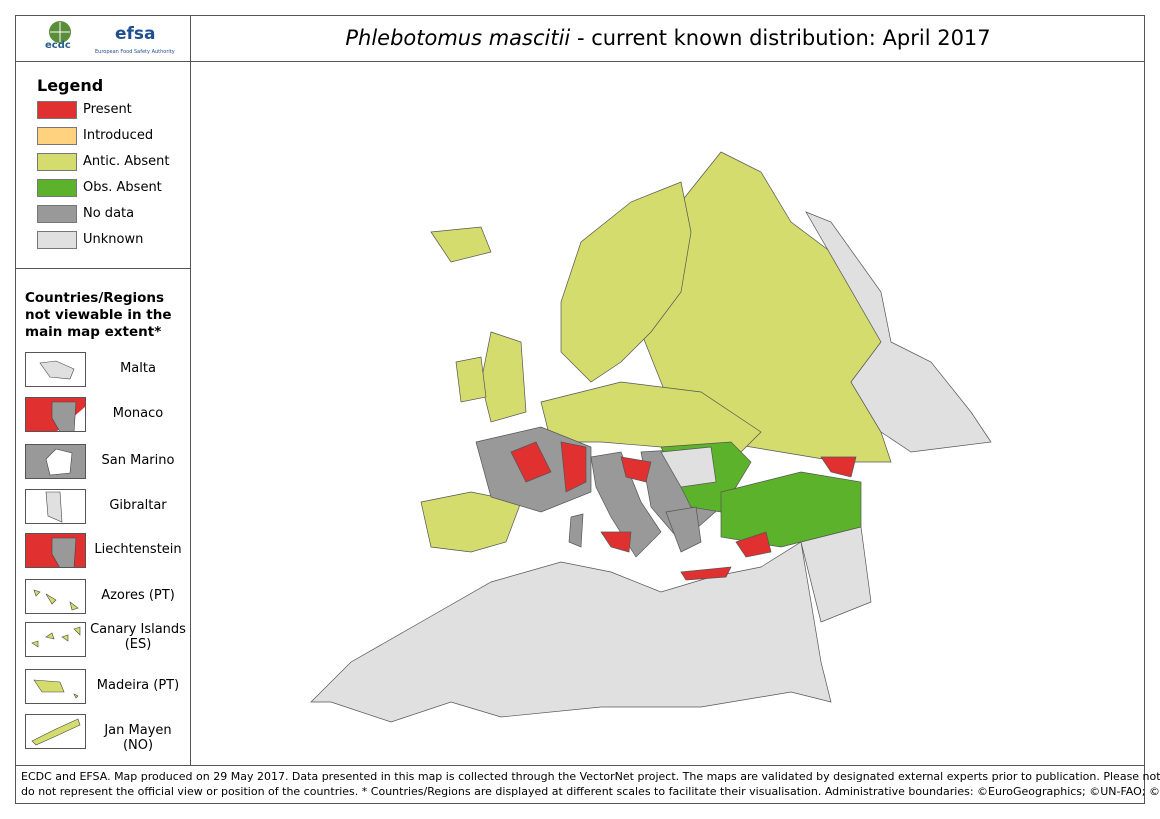 Image resolution: width=1160 pixels, height=819 pixels. I want to click on inset-label: Liechtenstein, so click(138, 549).